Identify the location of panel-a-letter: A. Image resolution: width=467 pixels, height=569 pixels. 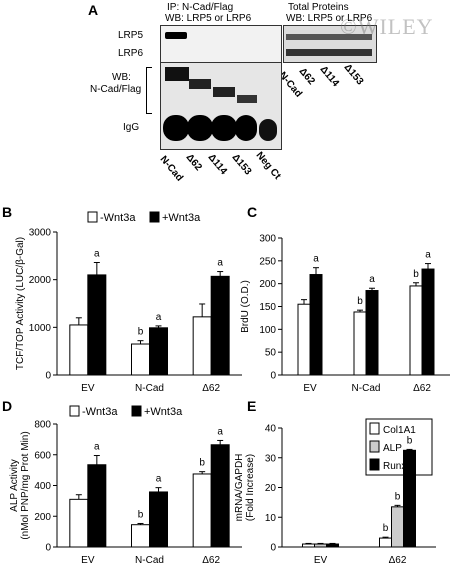
(93, 10).